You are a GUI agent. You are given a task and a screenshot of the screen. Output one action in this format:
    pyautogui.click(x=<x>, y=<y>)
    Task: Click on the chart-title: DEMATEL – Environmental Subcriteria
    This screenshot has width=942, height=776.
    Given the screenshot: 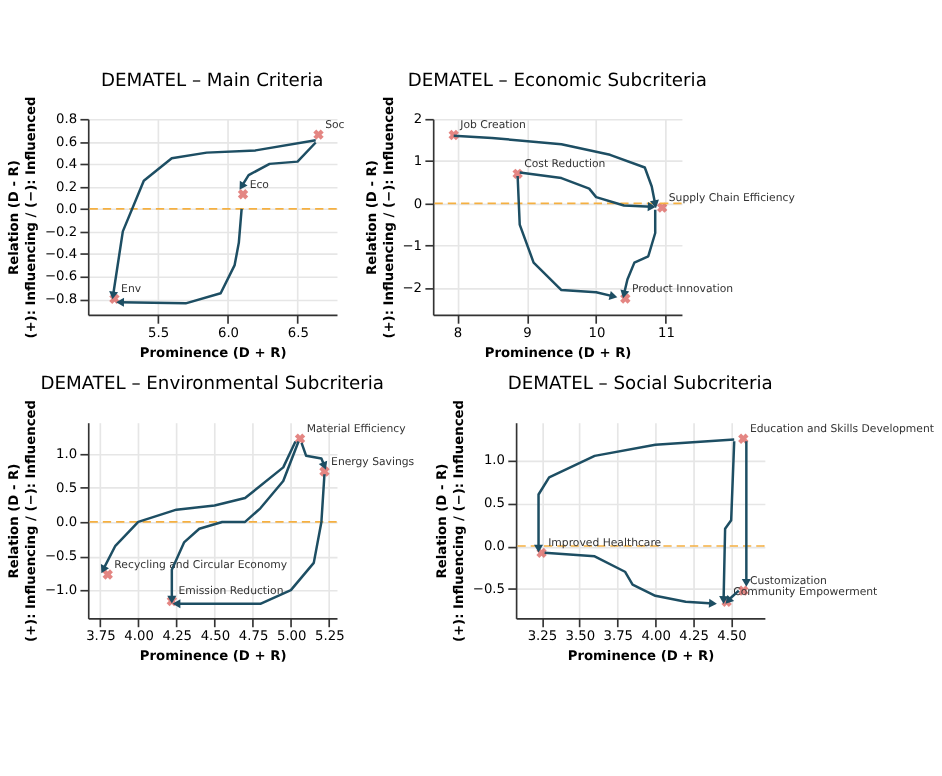 What is the action you would take?
    pyautogui.click(x=212, y=385)
    